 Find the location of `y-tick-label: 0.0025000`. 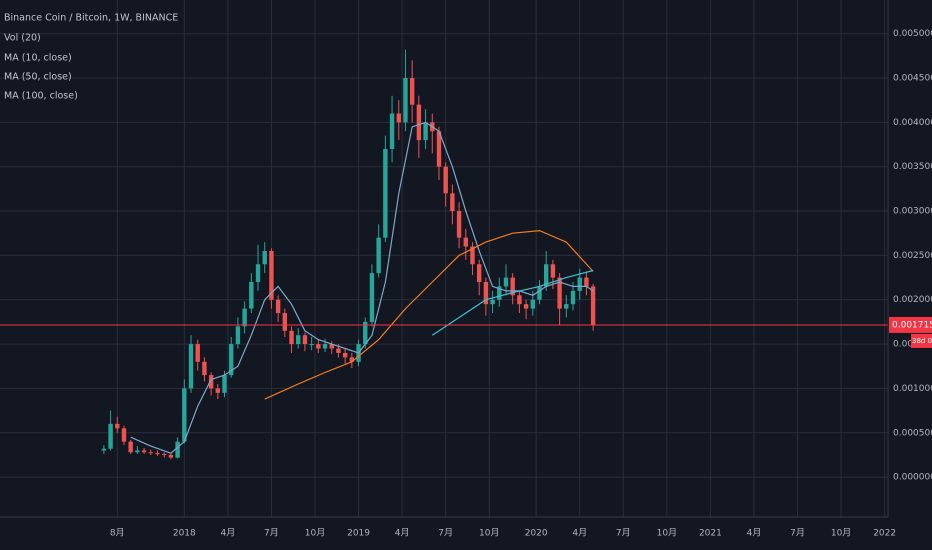

y-tick-label: 0.0025000 is located at coordinates (912, 256).